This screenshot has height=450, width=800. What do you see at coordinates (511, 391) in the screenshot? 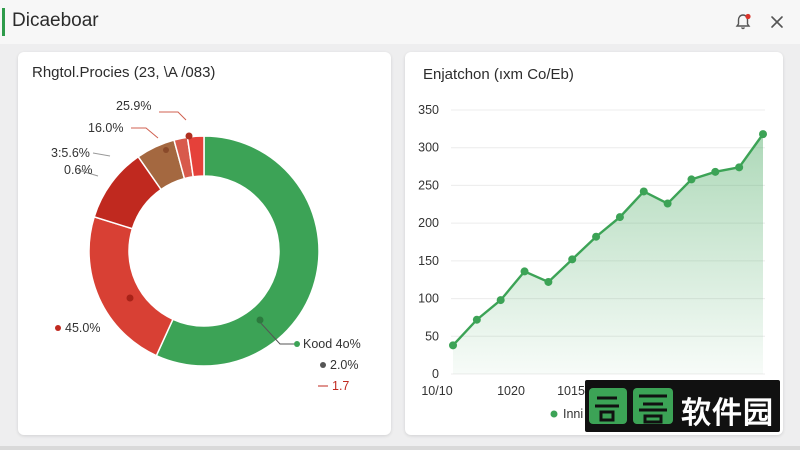
I see `x-tick-label: 1020` at bounding box center [511, 391].